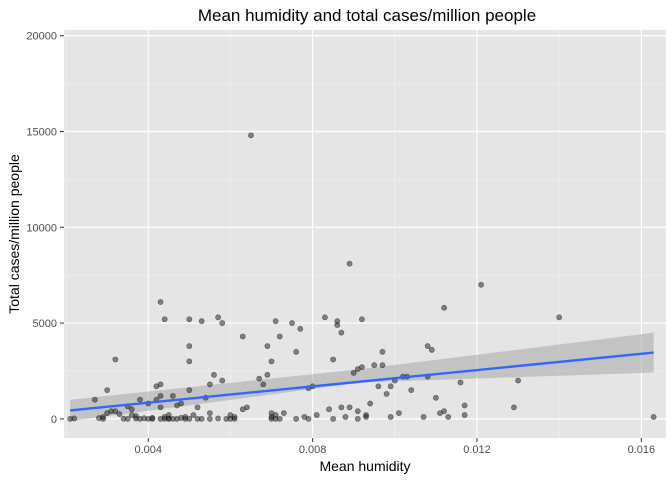 Image resolution: width=672 pixels, height=480 pixels. What do you see at coordinates (642, 450) in the screenshot?
I see `x-tick-label: 0.016` at bounding box center [642, 450].